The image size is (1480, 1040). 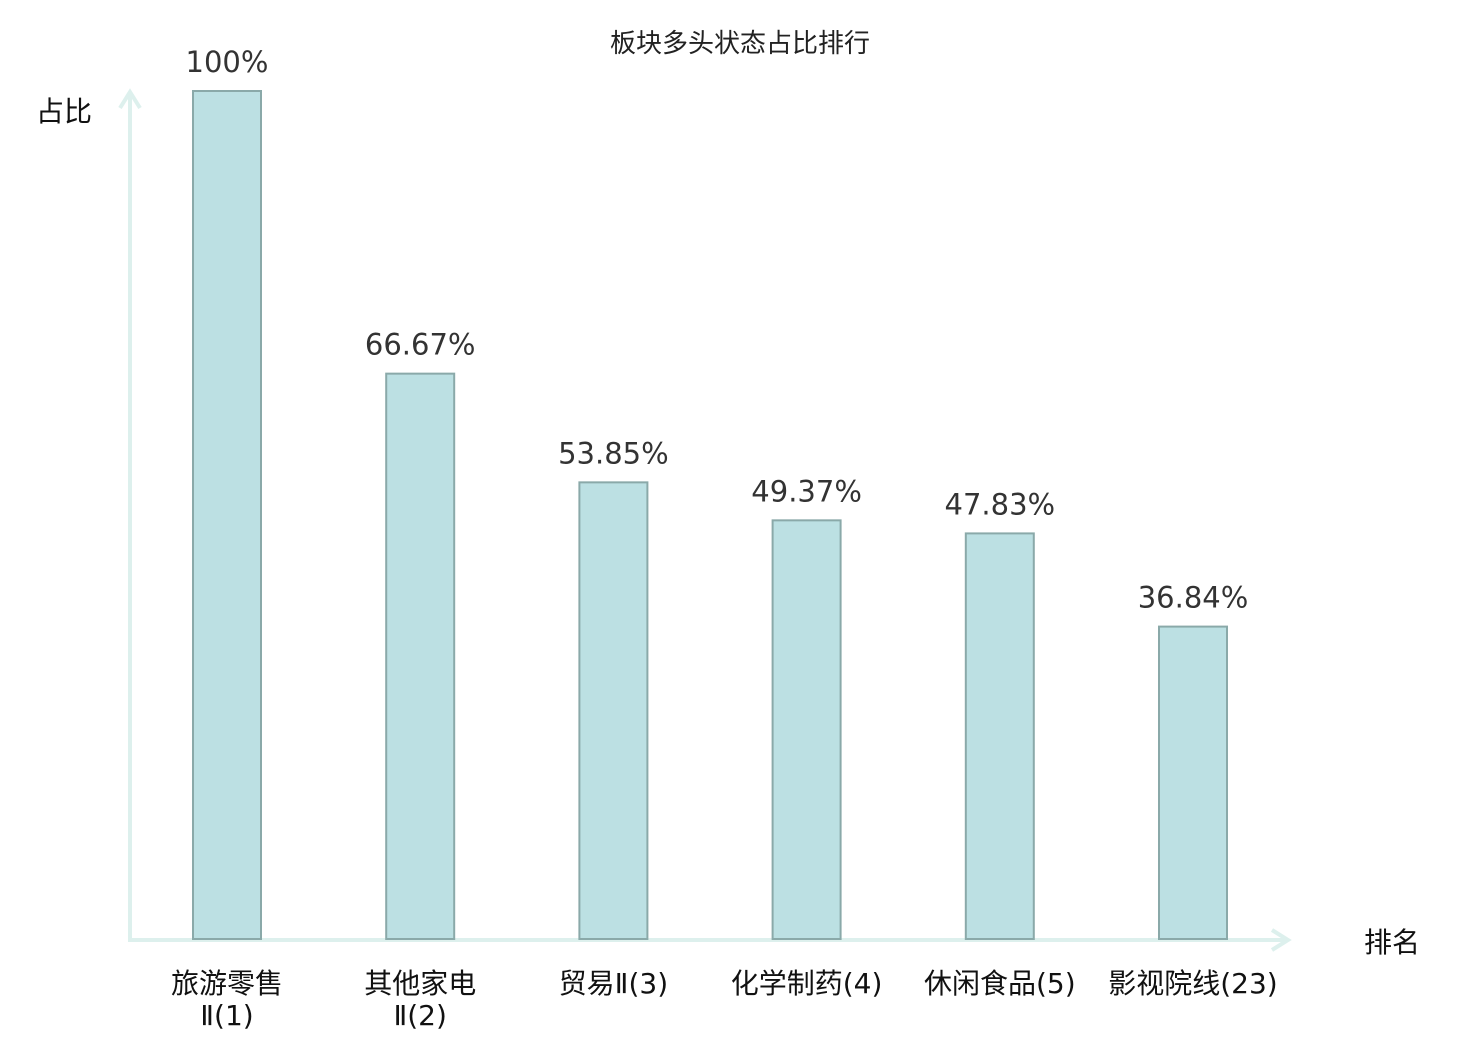 I want to click on x-tick-label-line: 贸易Ⅱ(3), so click(x=613, y=983).